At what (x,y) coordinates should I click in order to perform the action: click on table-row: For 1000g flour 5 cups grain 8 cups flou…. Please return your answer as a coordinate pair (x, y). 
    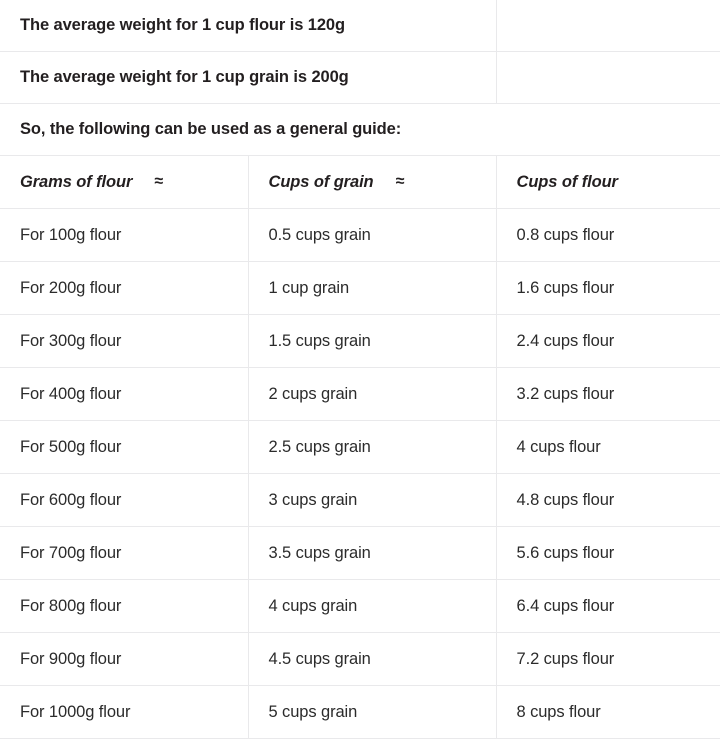
    Looking at the image, I should click on (360, 712).